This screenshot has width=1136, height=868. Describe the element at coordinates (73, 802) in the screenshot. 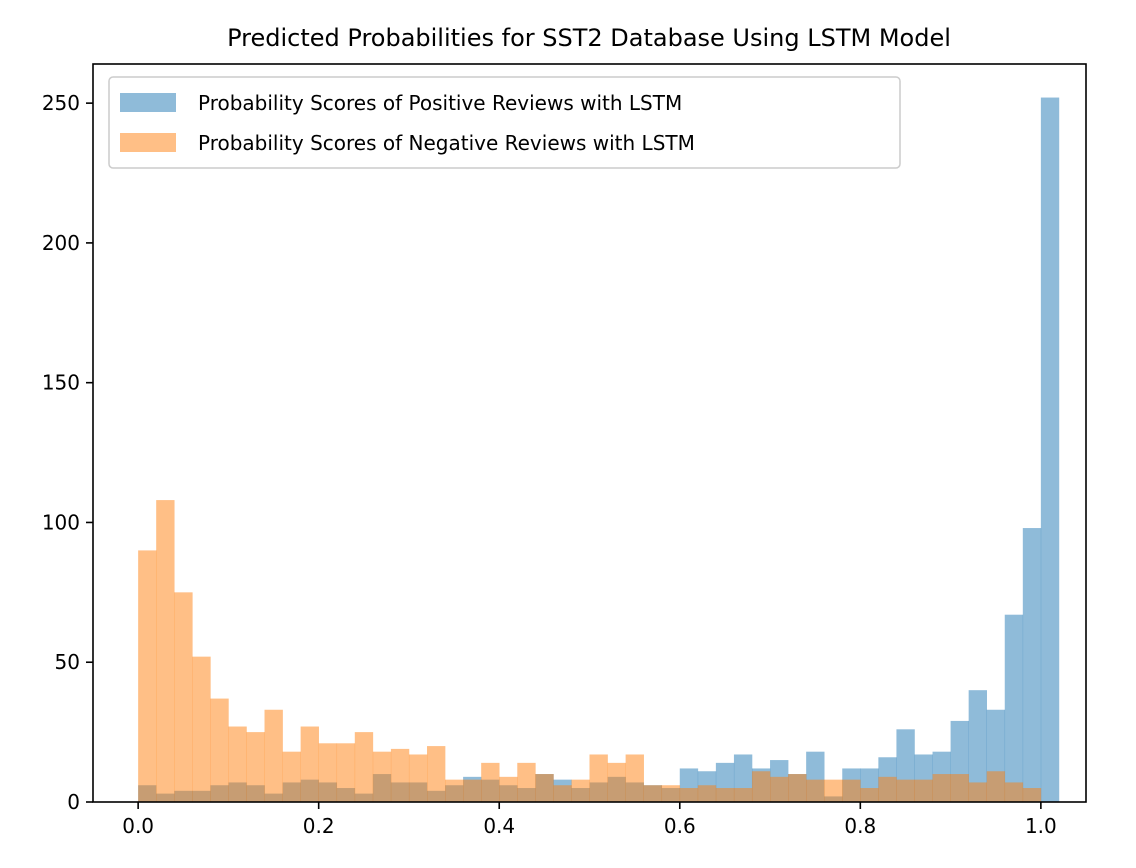

I see `y-tick-label: 0` at that location.